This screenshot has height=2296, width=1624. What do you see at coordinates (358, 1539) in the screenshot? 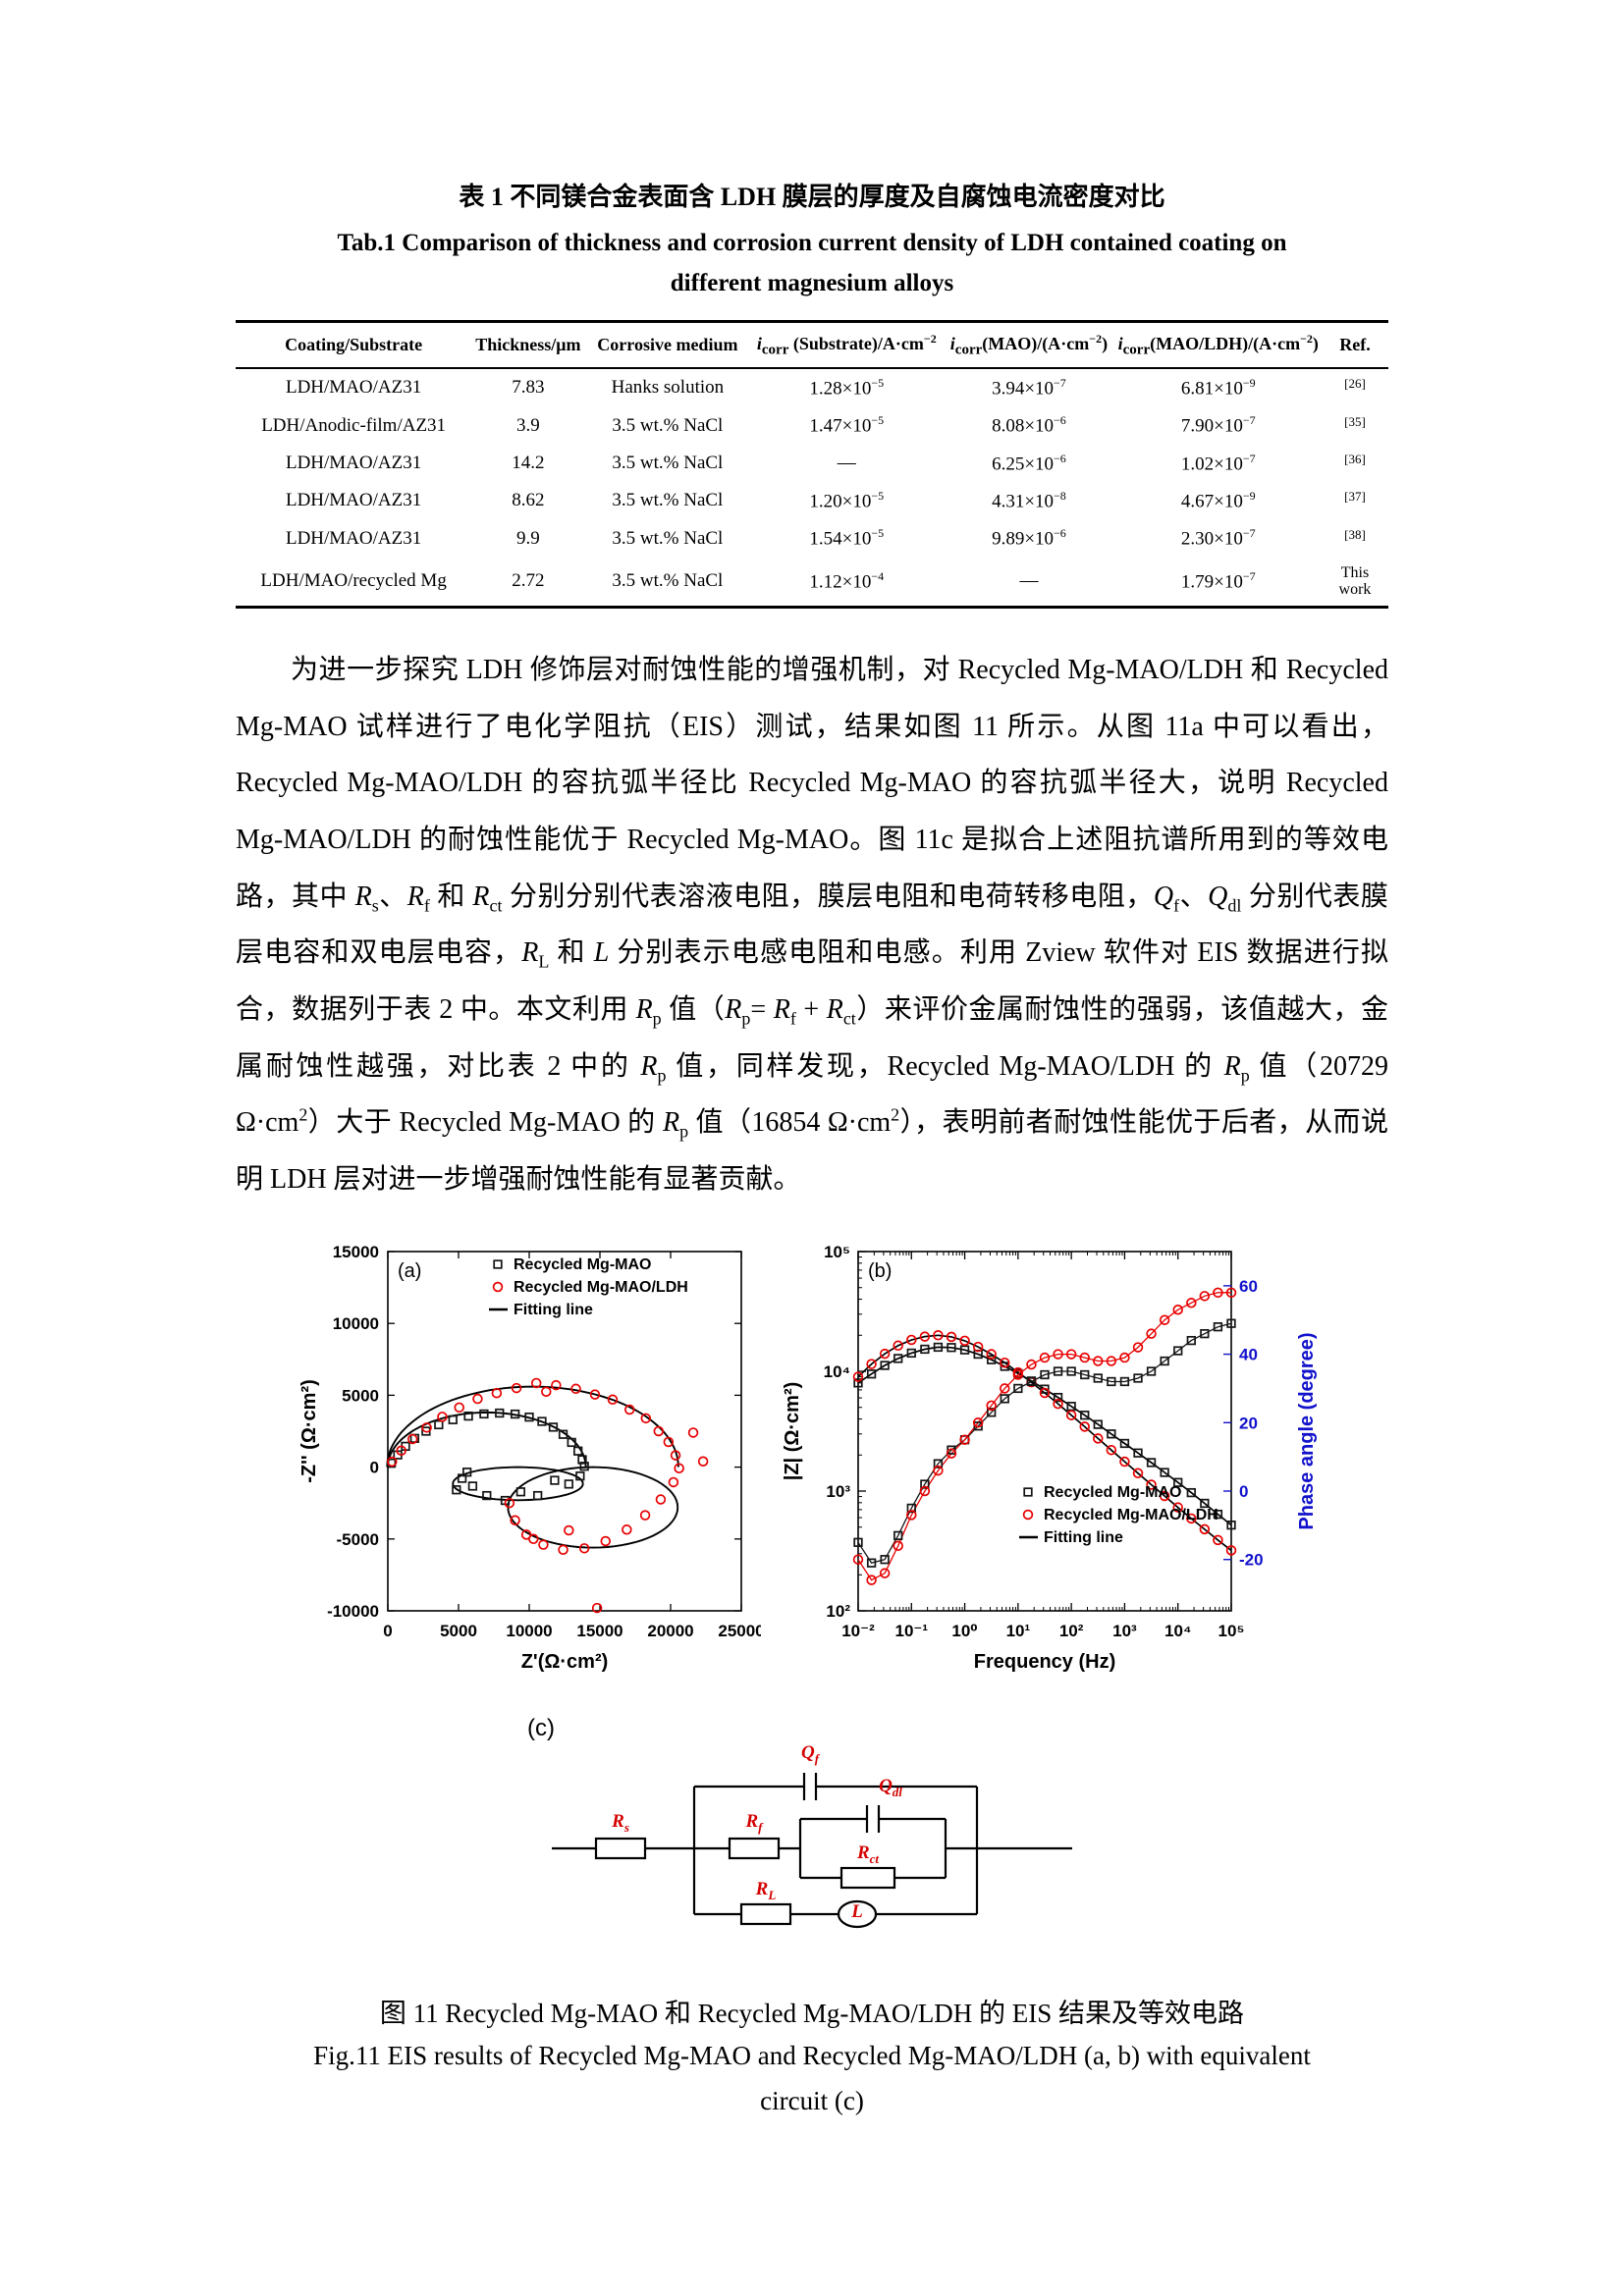
I see `svg-text: -5000` at bounding box center [358, 1539].